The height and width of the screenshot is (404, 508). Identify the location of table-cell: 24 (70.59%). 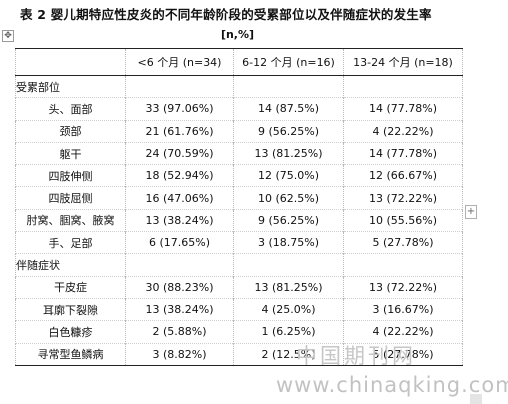
(179, 153).